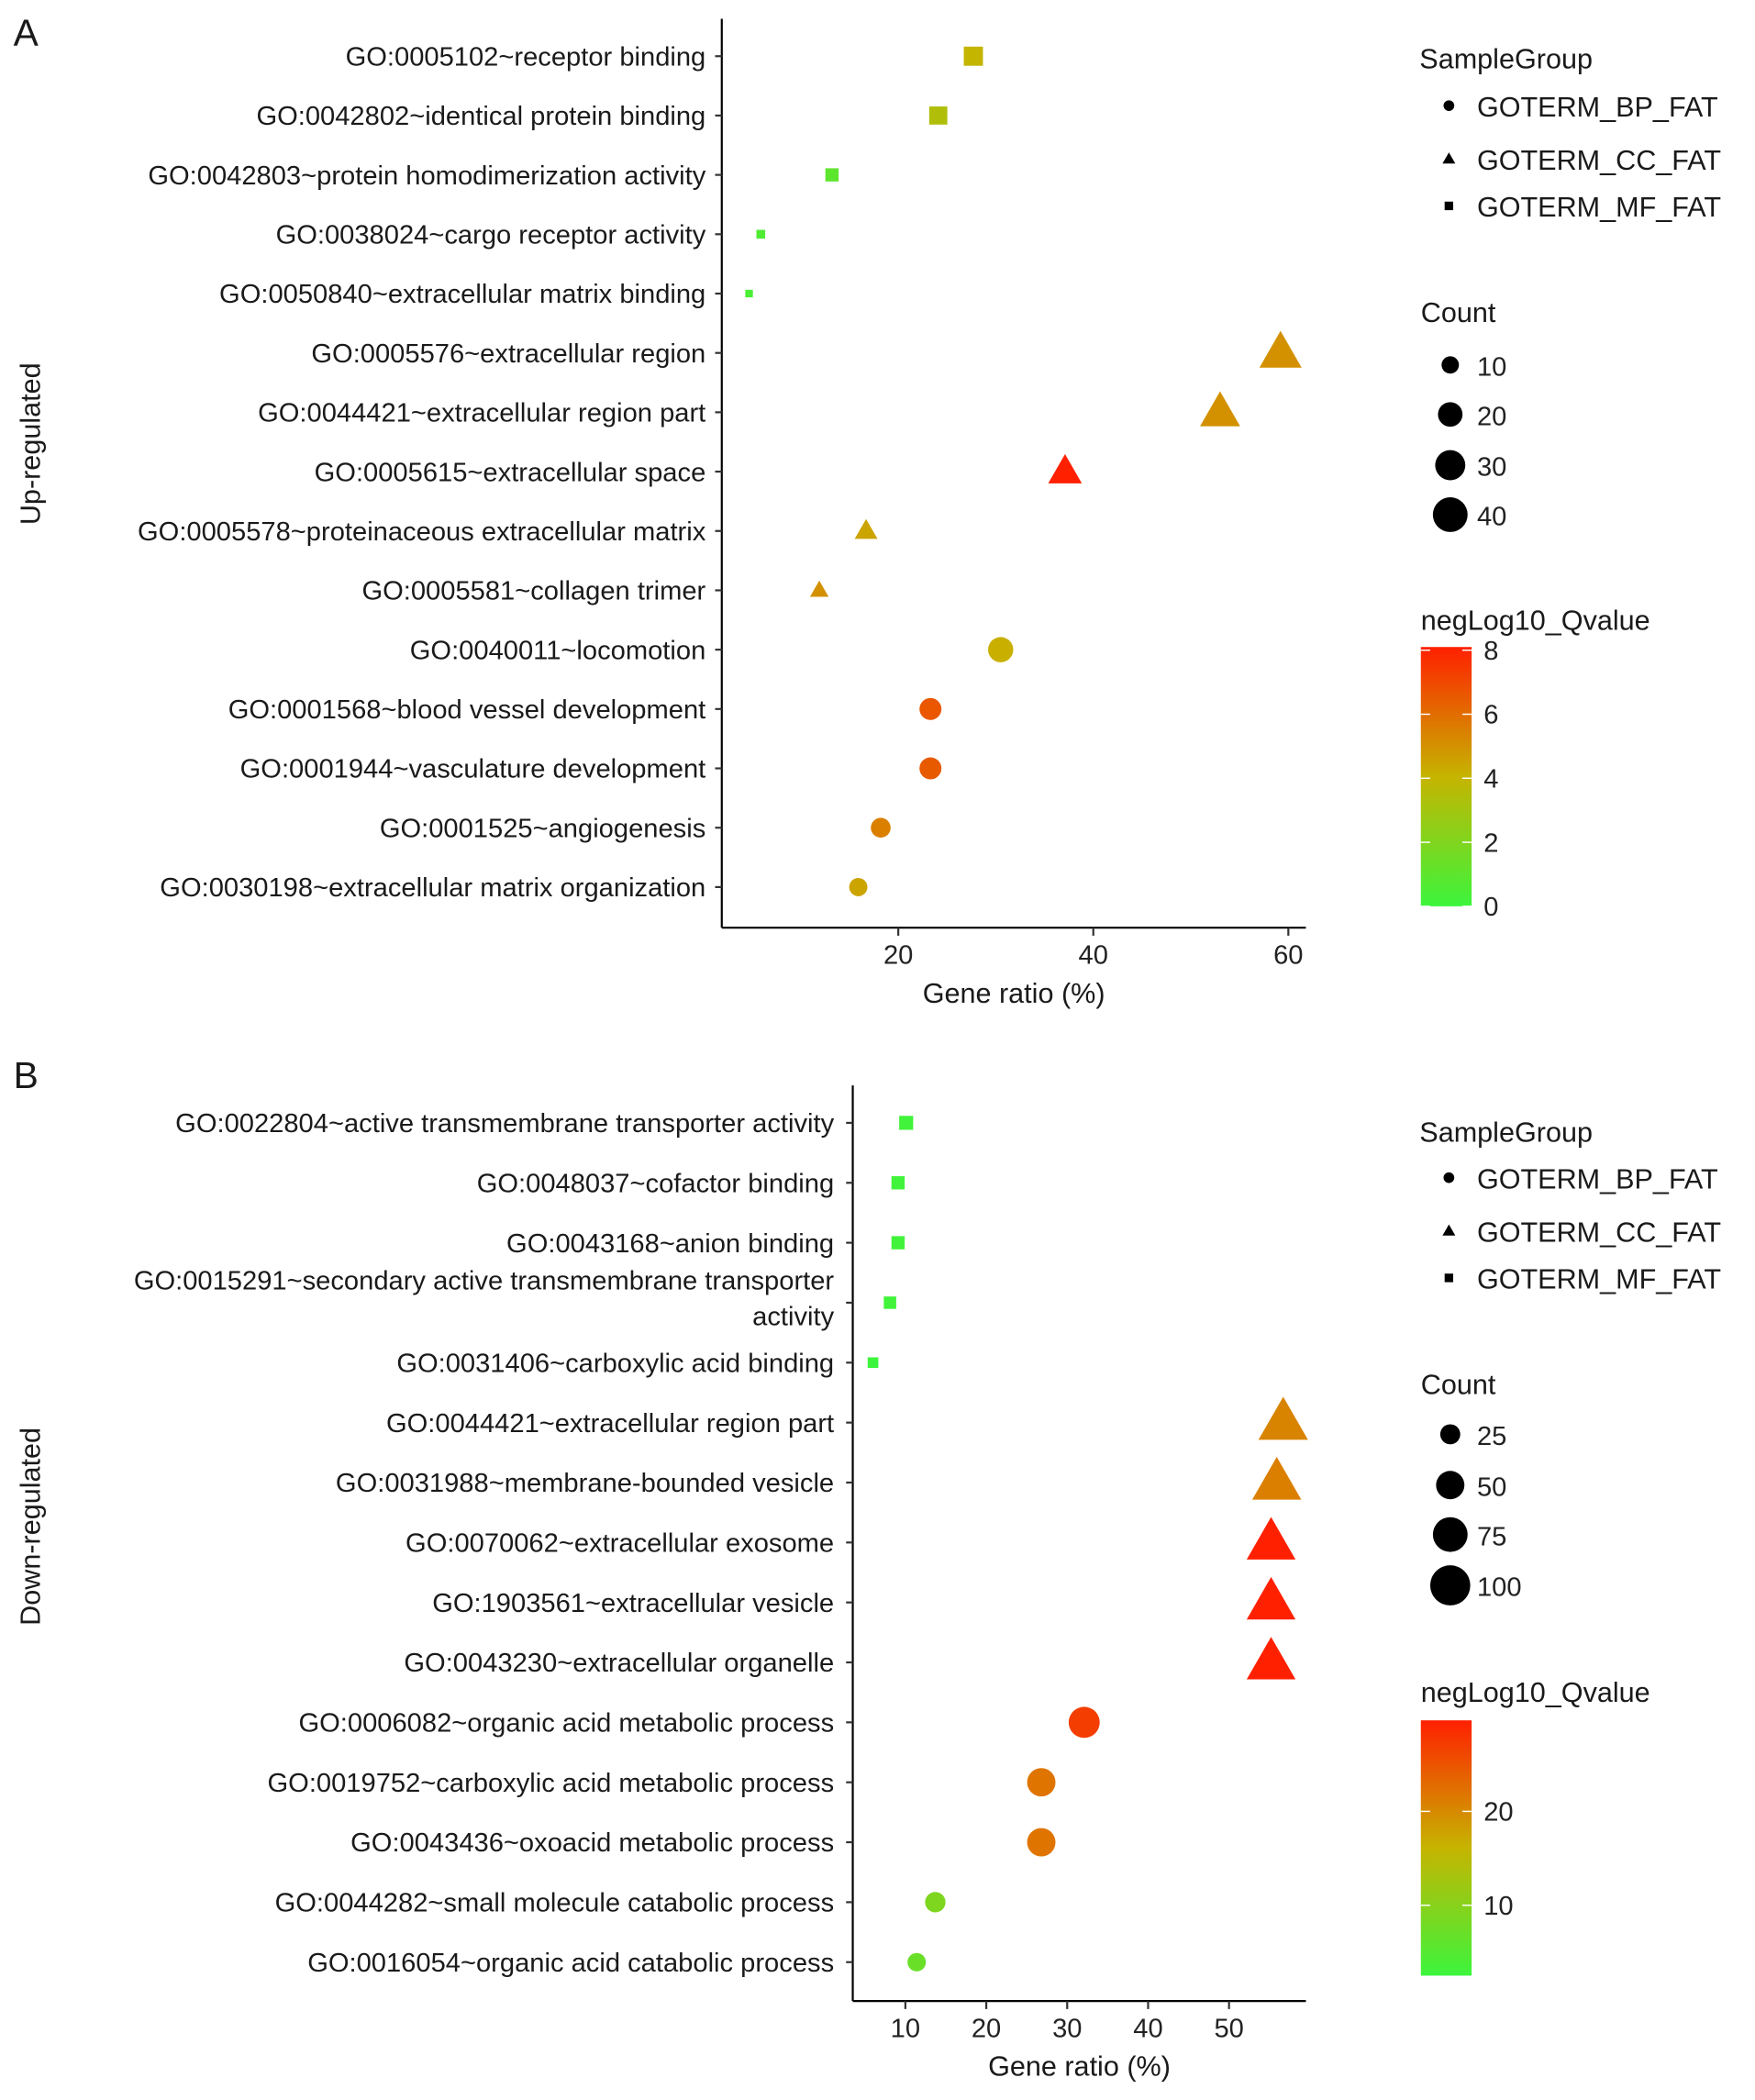 This screenshot has width=1755, height=2100. Describe the element at coordinates (508, 354) in the screenshot. I see `y-tick-label: GO:0005576~extracellular region` at that location.